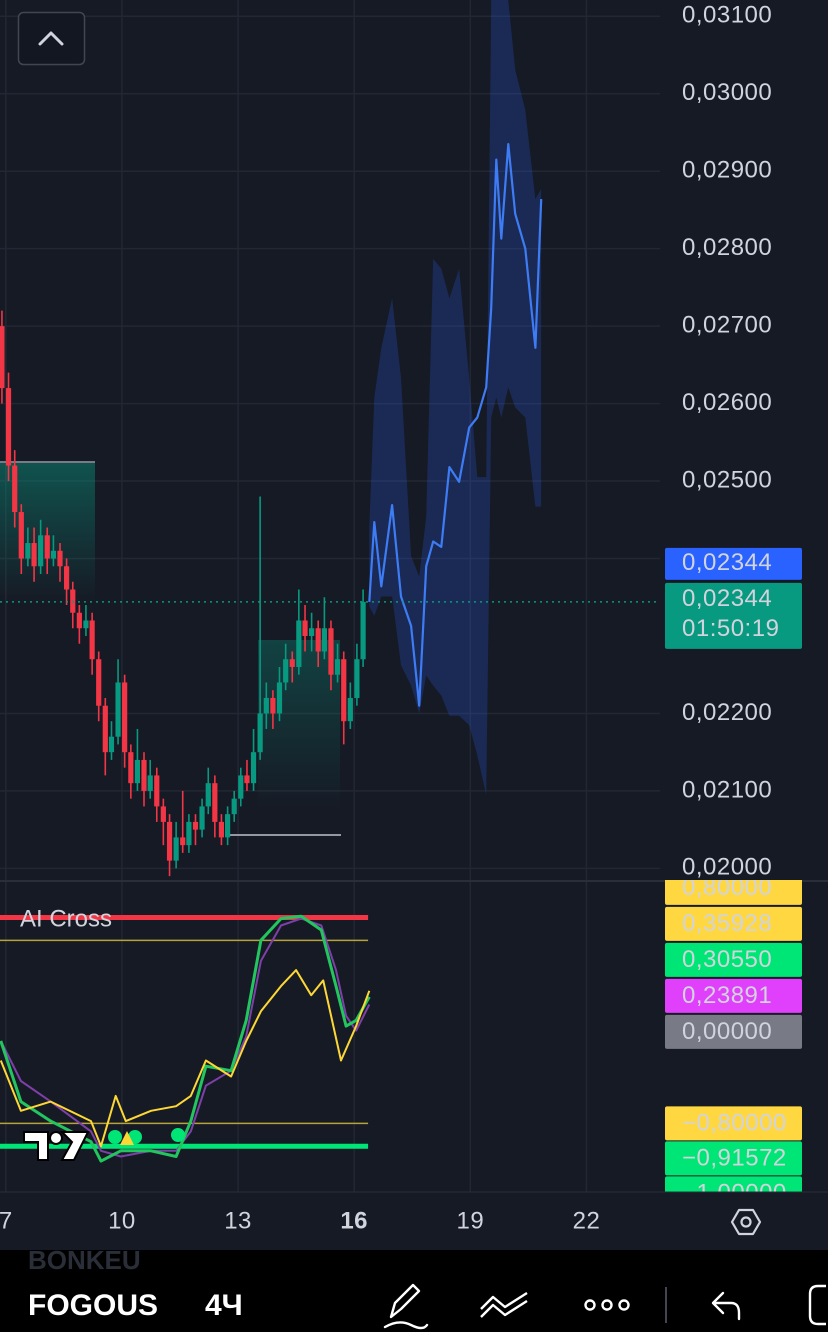 The width and height of the screenshot is (828, 1332). I want to click on symbol: FOGOUS, so click(93, 1305).